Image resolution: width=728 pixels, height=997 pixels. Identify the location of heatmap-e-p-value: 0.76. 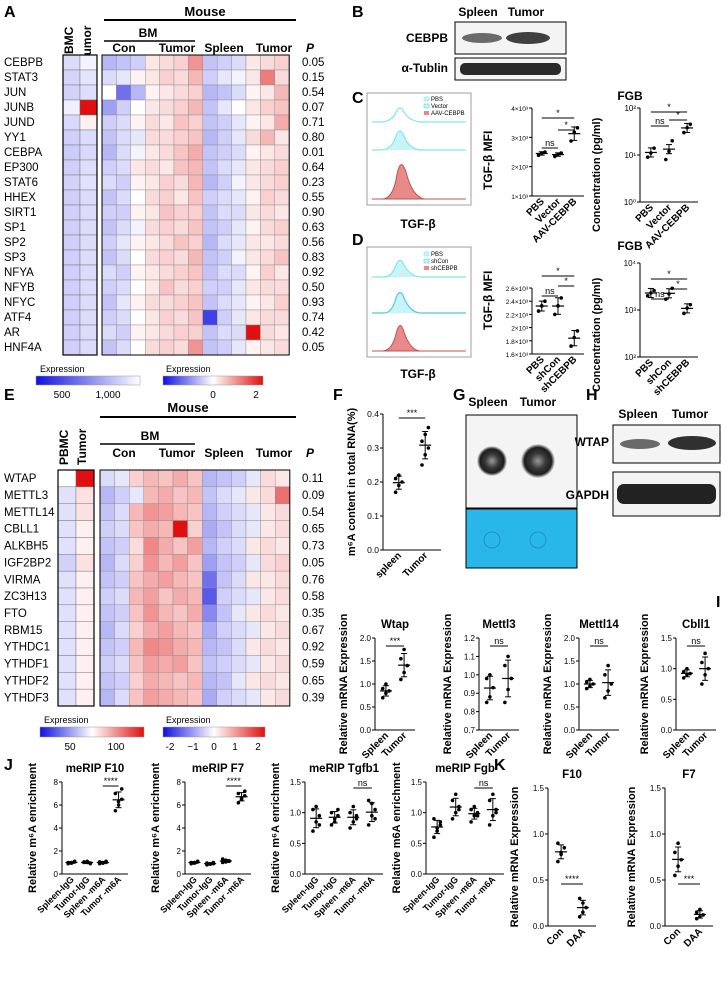
(313, 580).